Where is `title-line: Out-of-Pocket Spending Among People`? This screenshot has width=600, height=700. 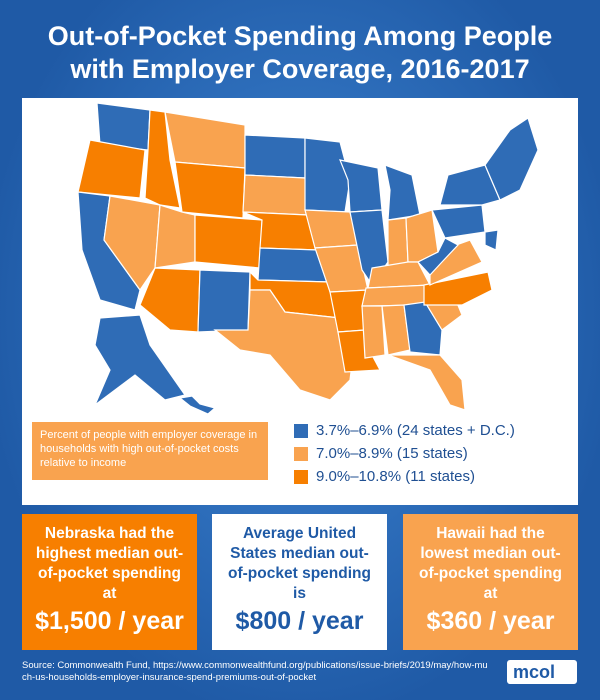 title-line: Out-of-Pocket Spending Among People is located at coordinates (300, 36).